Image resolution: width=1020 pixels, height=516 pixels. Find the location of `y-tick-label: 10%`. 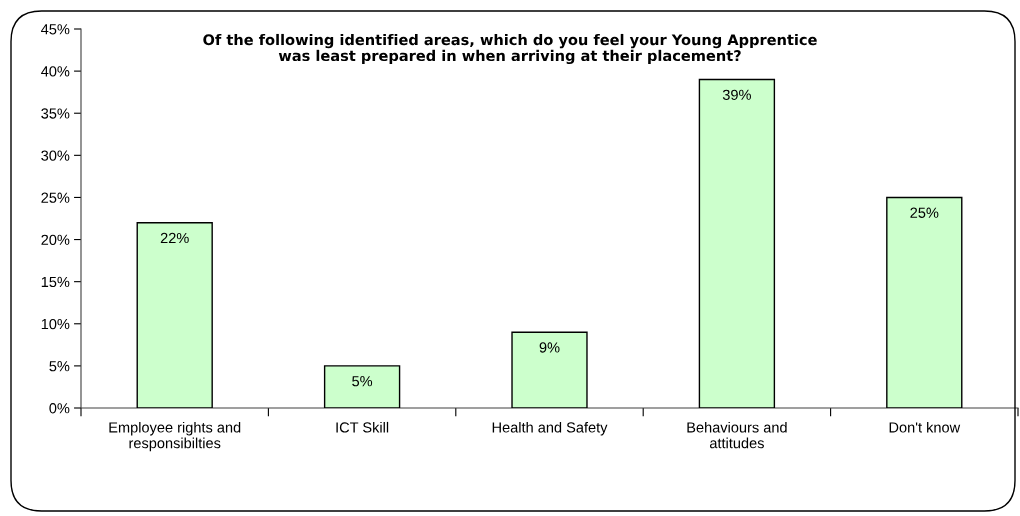

y-tick-label: 10% is located at coordinates (55, 324).